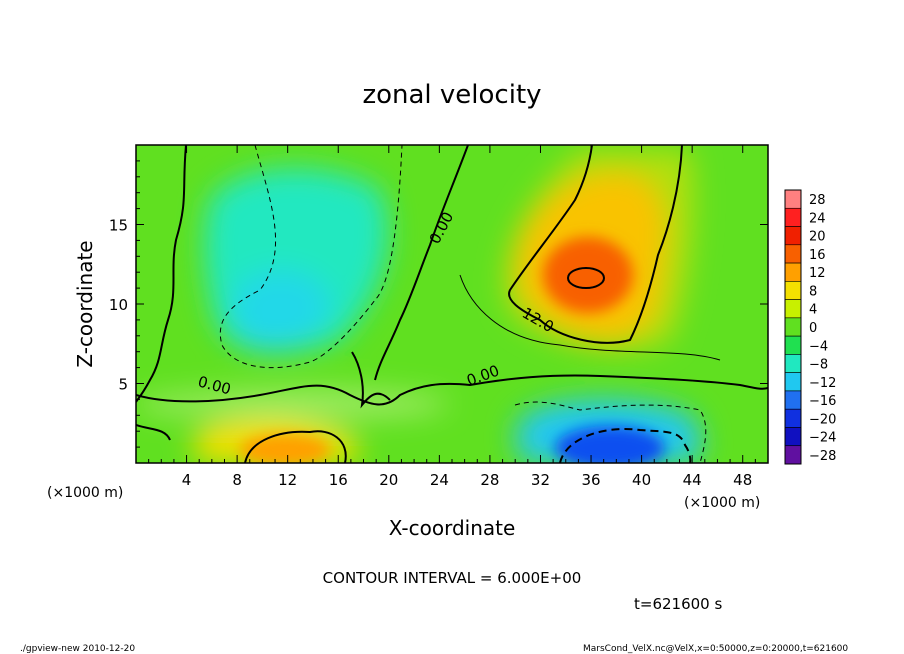 The image size is (904, 654). Describe the element at coordinates (610, 444) in the screenshot. I see `field-min-core` at that location.